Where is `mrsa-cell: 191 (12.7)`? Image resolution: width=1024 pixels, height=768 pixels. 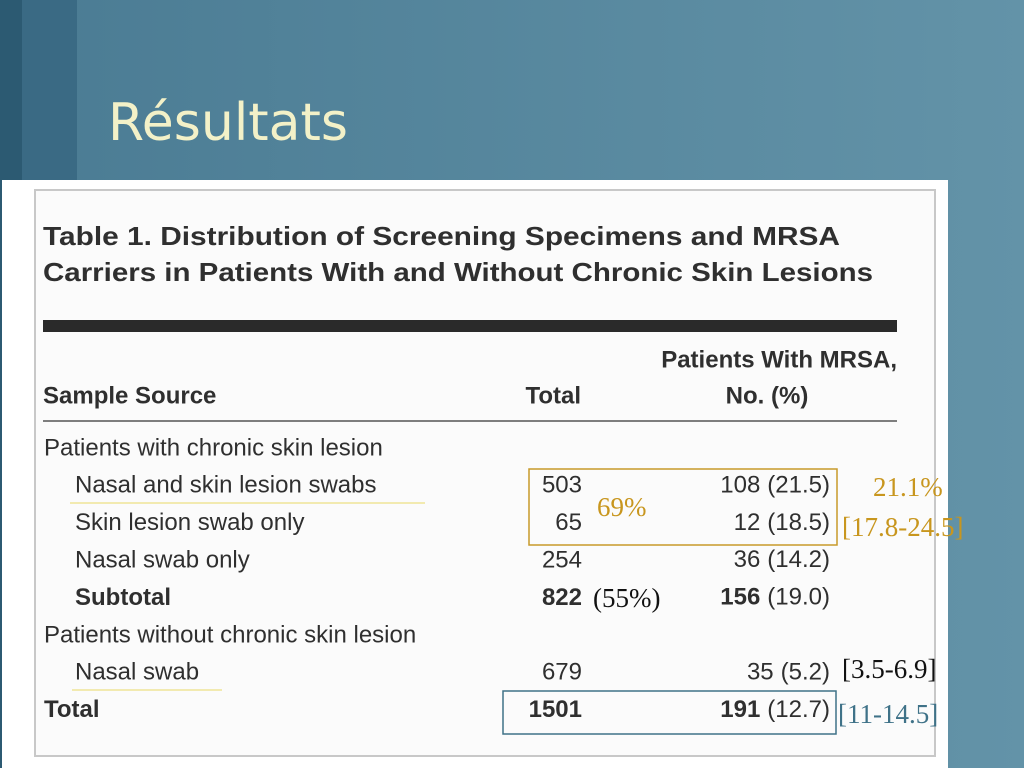 mrsa-cell: 191 (12.7) is located at coordinates (775, 709).